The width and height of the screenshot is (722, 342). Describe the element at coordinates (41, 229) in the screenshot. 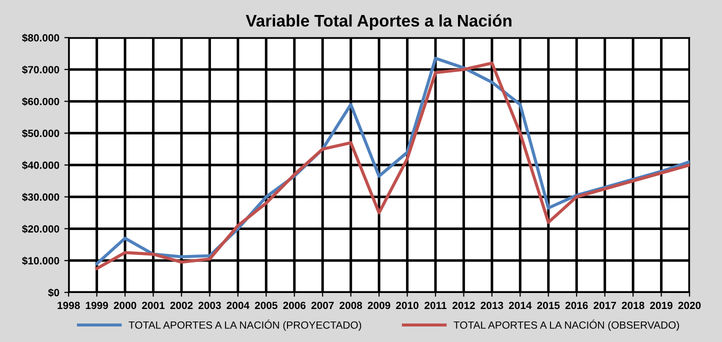

I see `y-tick-label: $20.000` at that location.